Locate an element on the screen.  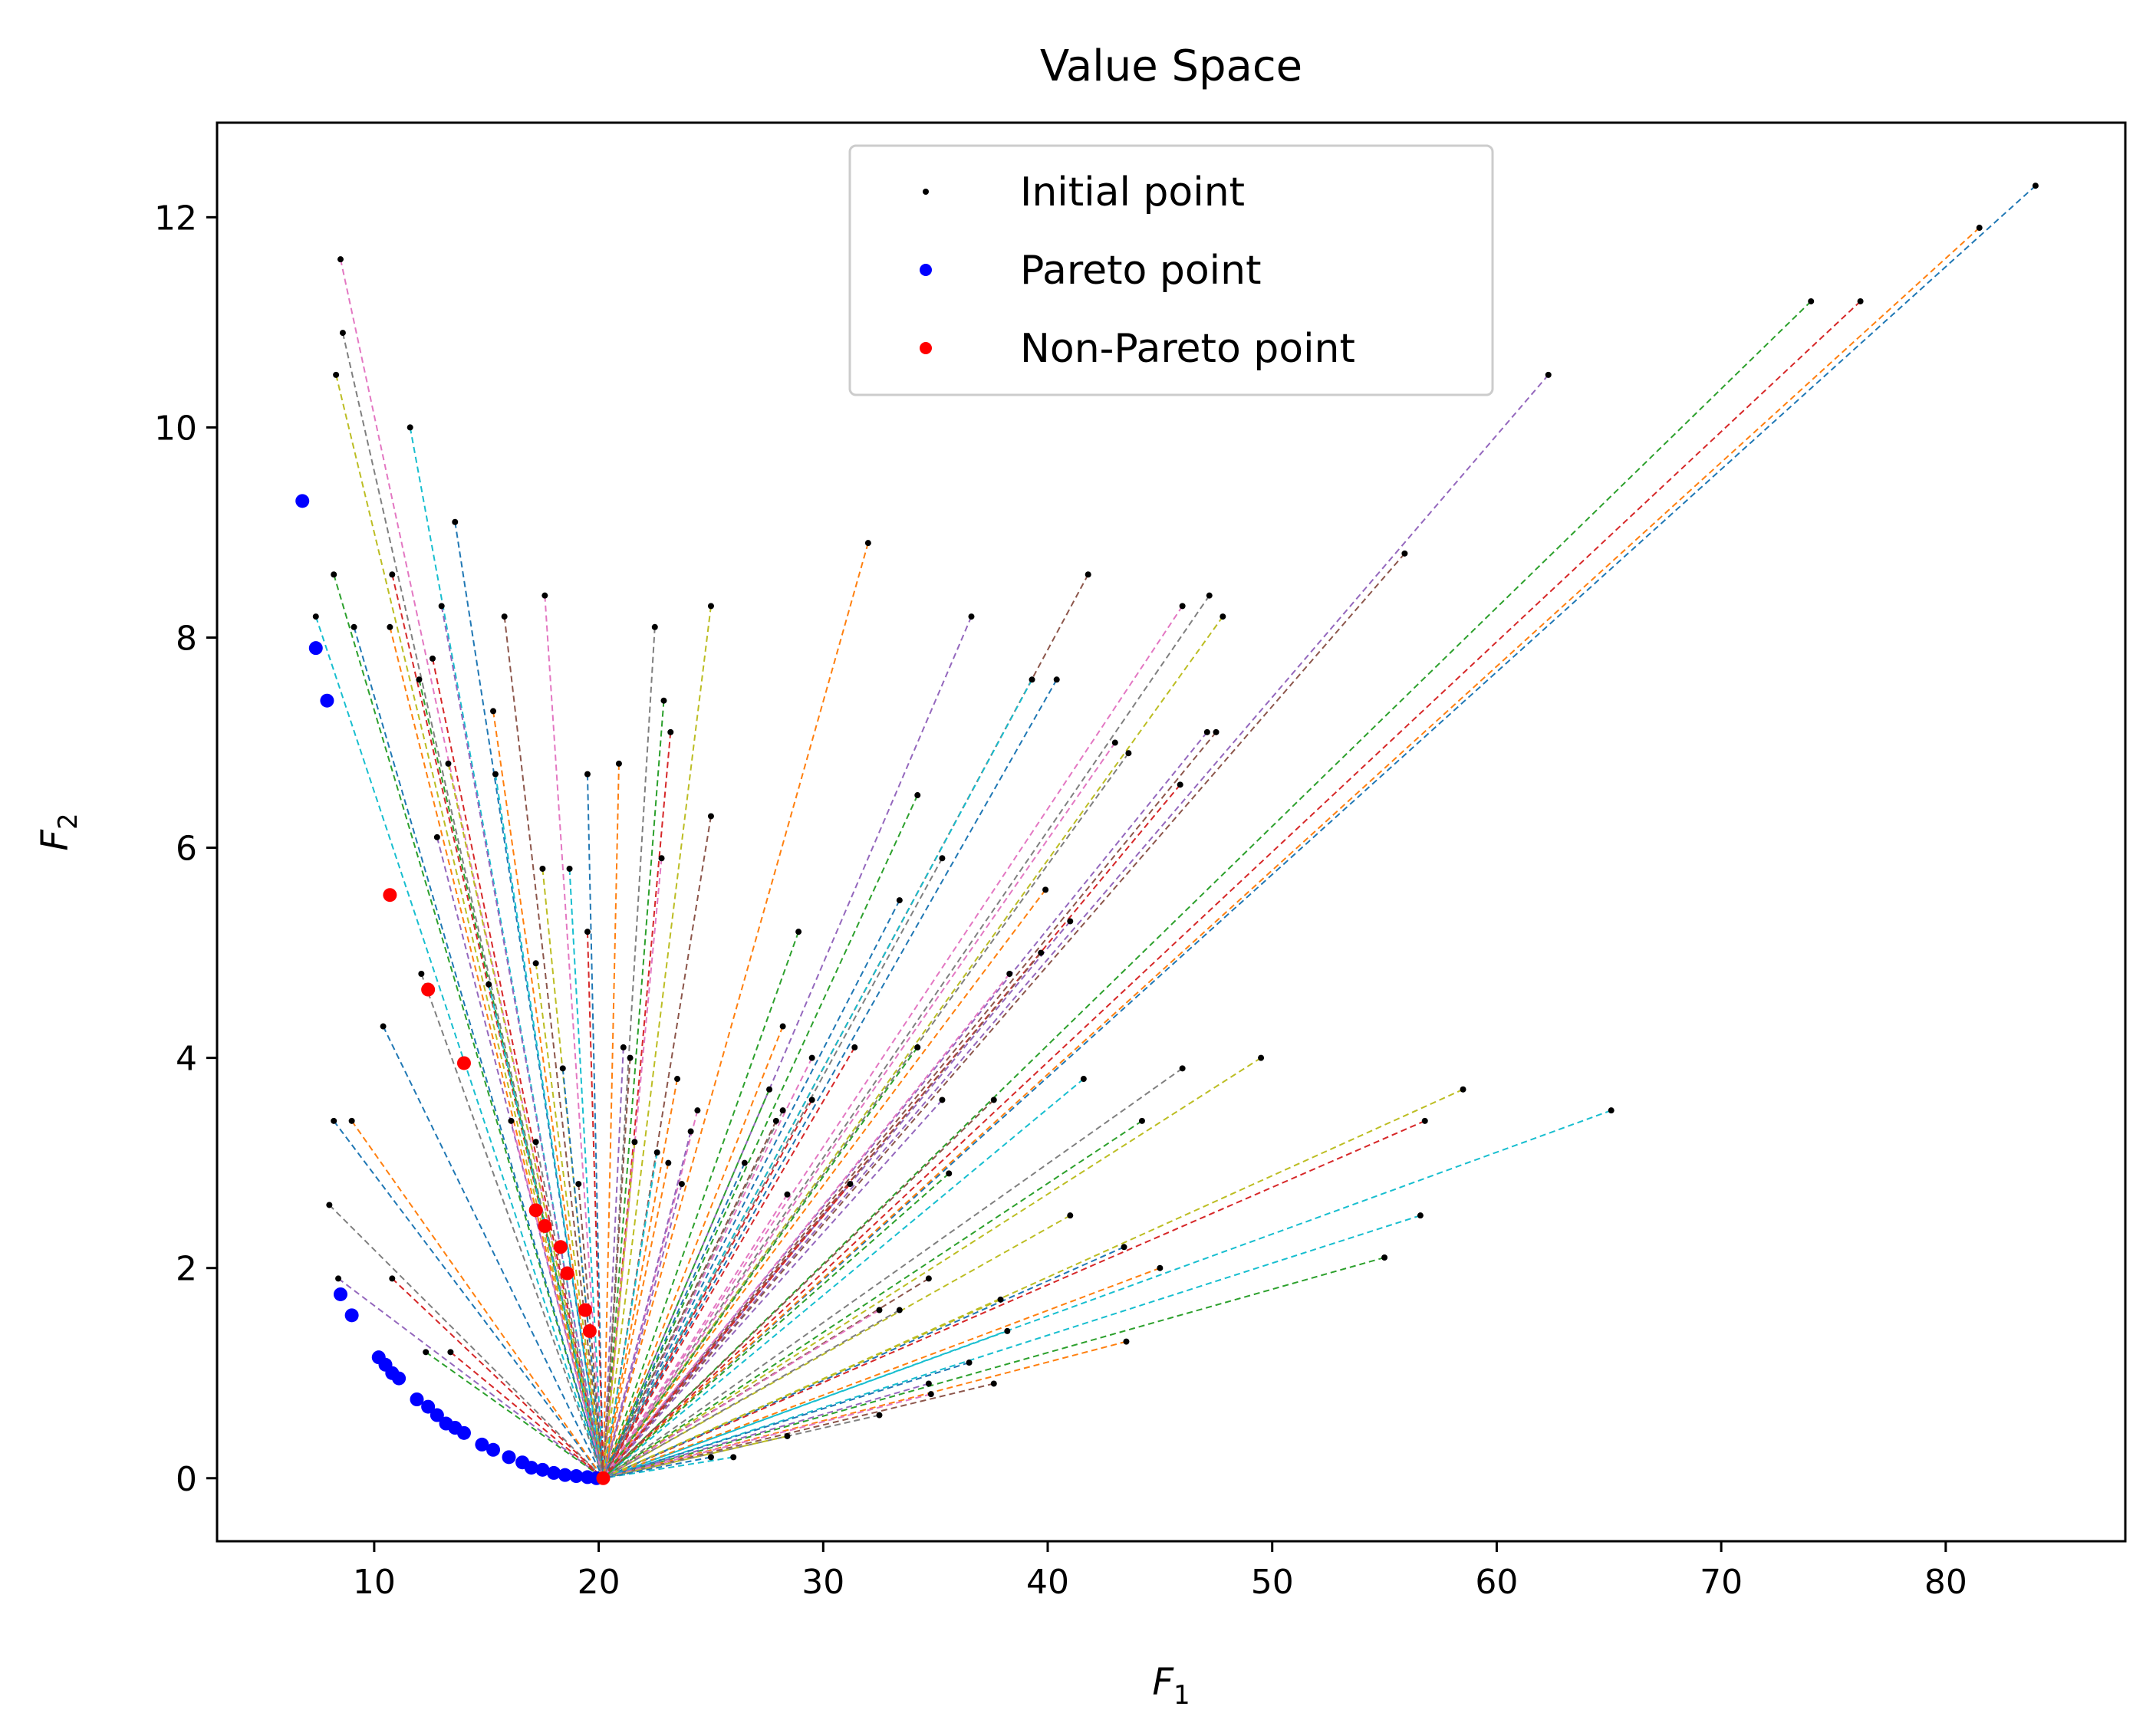
x-axis: 10 20 30 40 50 60 70 80 is located at coordinates (1160, 1571).